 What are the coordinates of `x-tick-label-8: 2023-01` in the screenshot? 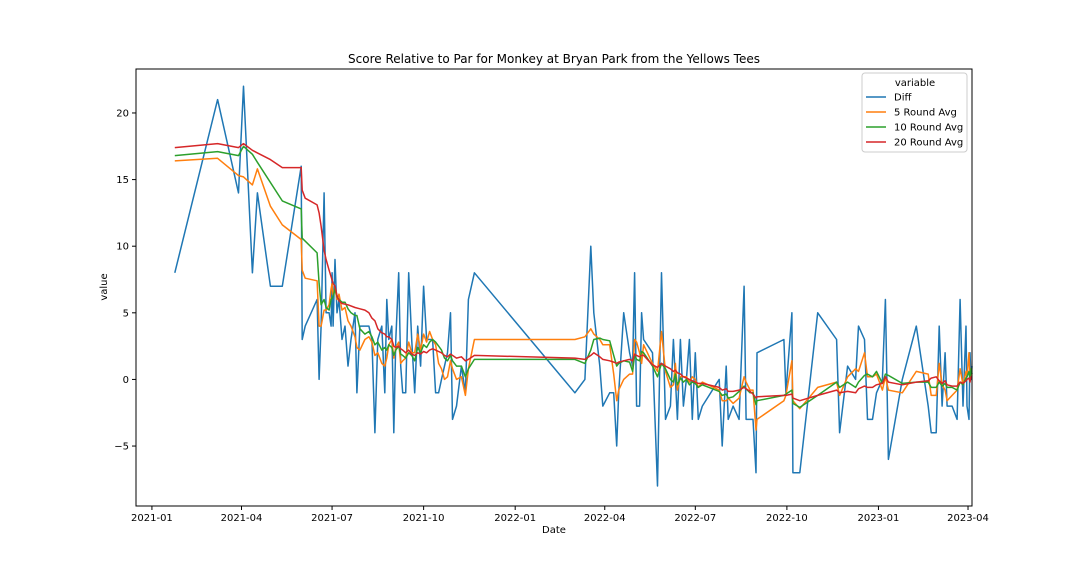 It's located at (879, 518).